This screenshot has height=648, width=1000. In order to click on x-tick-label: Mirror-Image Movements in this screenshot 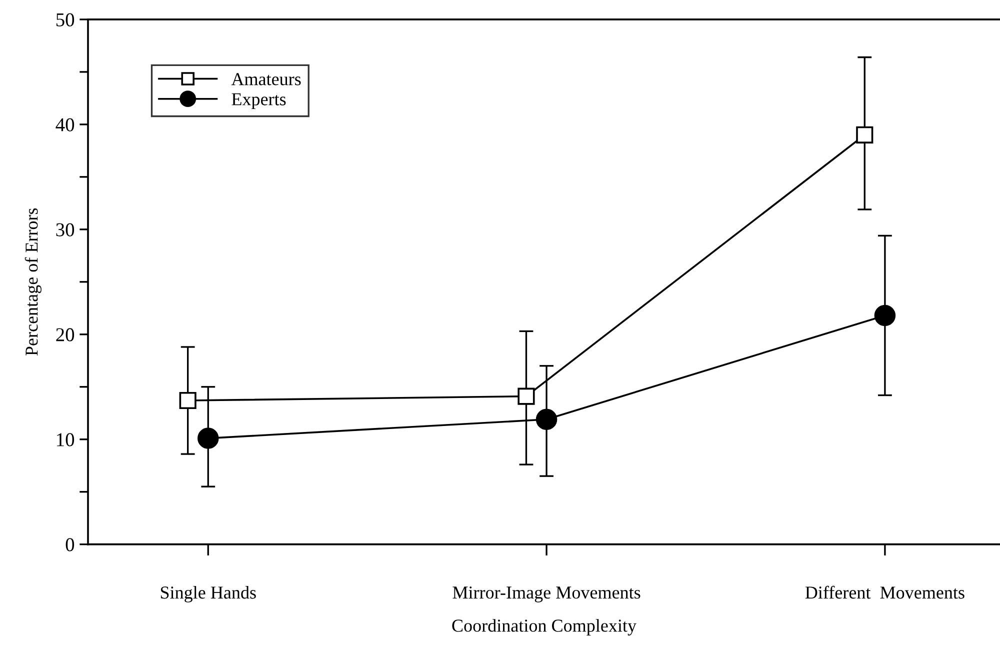, I will do `click(546, 594)`.